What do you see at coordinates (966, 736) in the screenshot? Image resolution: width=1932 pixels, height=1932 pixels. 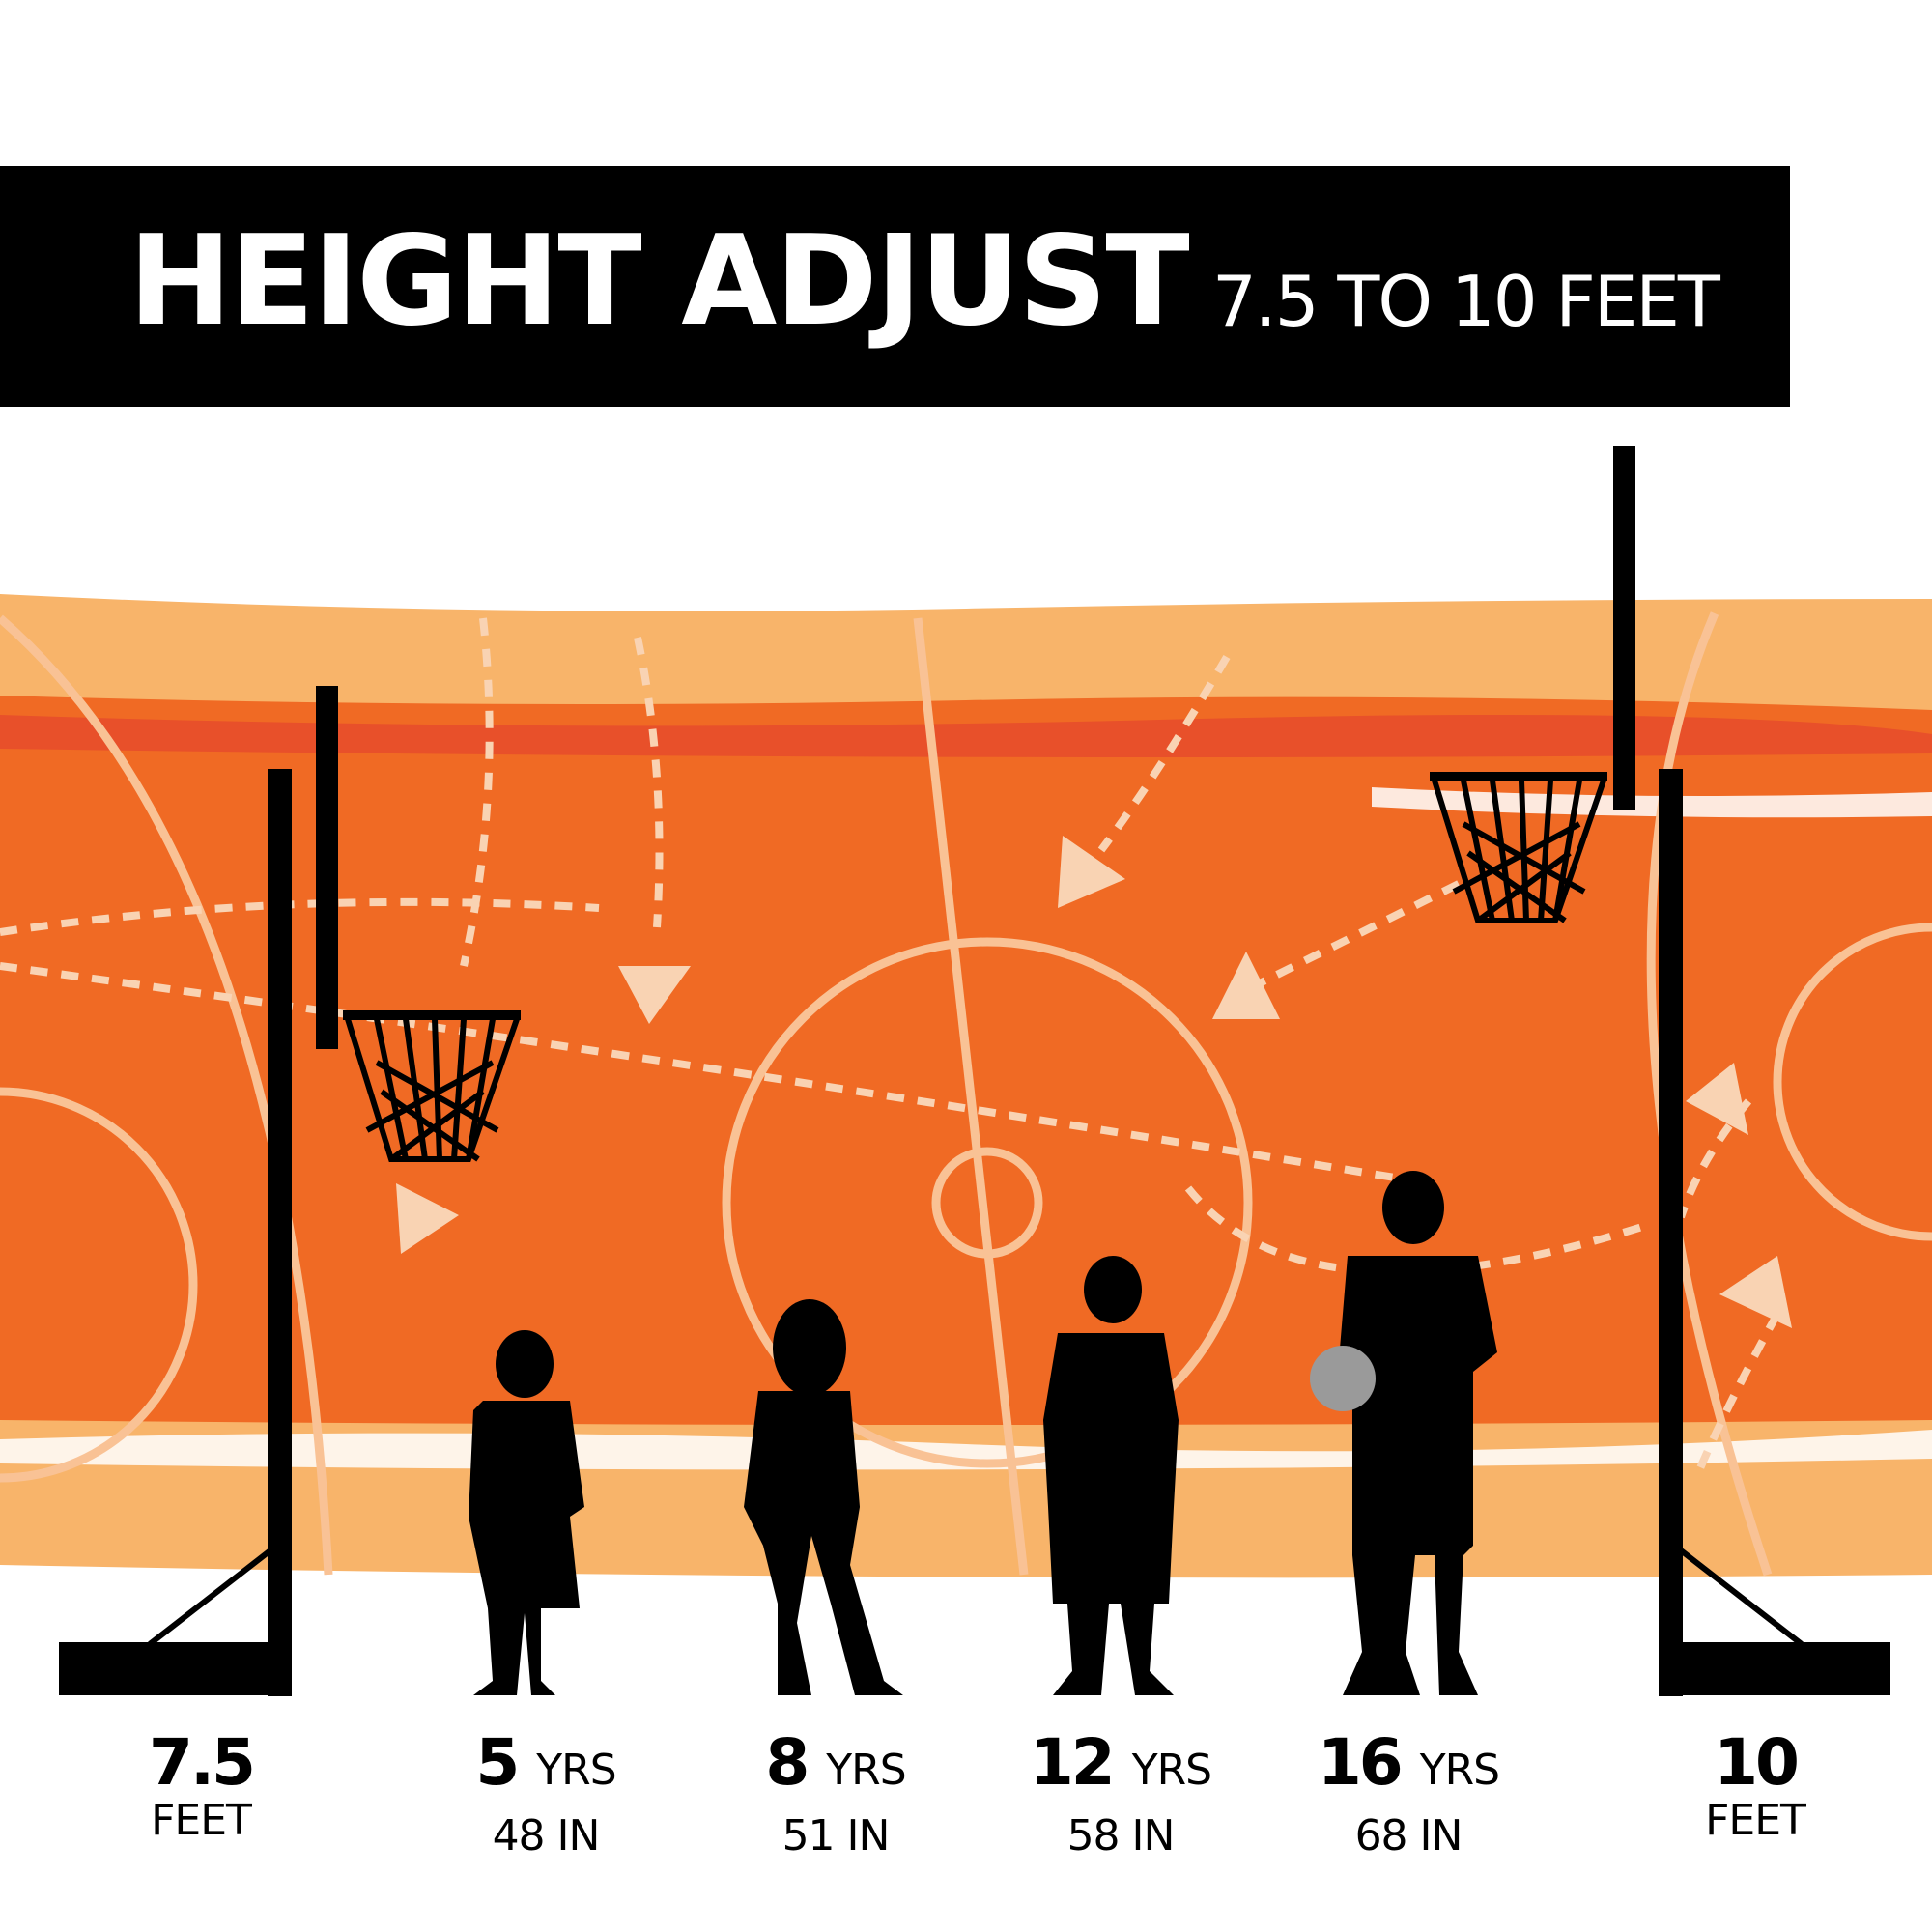 I see `court-stripe-red` at bounding box center [966, 736].